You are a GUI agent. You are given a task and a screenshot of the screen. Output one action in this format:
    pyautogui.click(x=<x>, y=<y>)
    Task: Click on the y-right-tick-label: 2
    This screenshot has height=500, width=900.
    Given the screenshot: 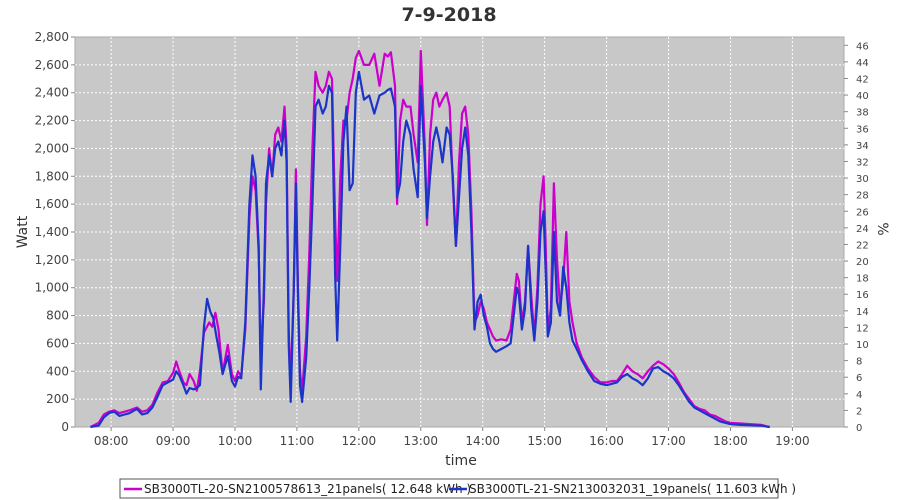 What is the action you would take?
    pyautogui.click(x=859, y=411)
    